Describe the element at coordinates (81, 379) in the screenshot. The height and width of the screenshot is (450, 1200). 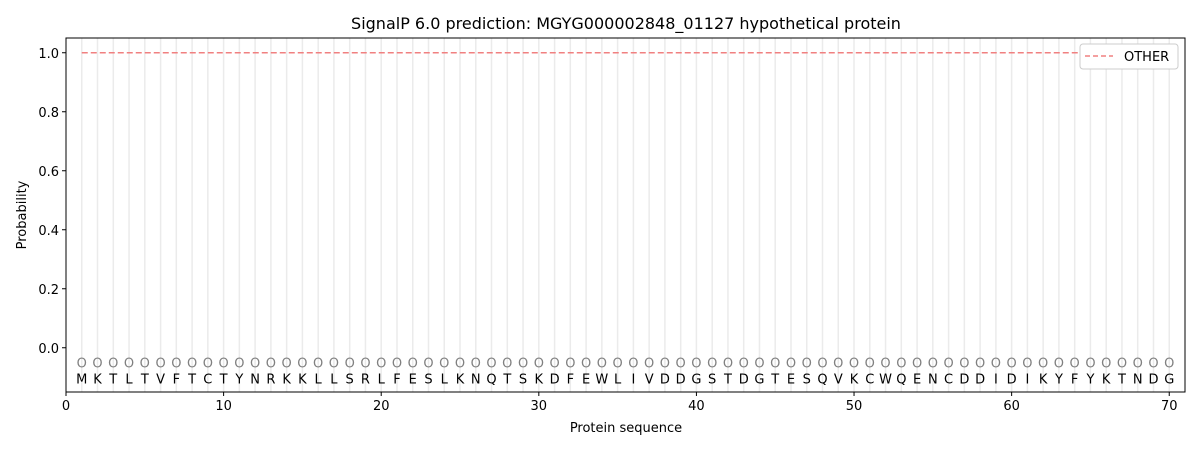
I see `residue-label: M` at that location.